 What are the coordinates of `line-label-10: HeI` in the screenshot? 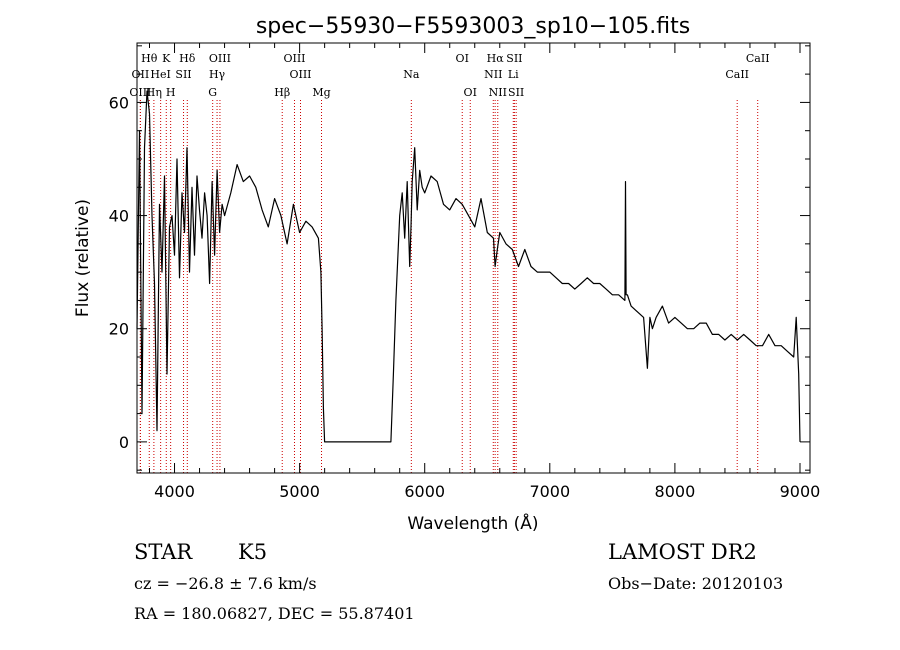 It's located at (160, 74).